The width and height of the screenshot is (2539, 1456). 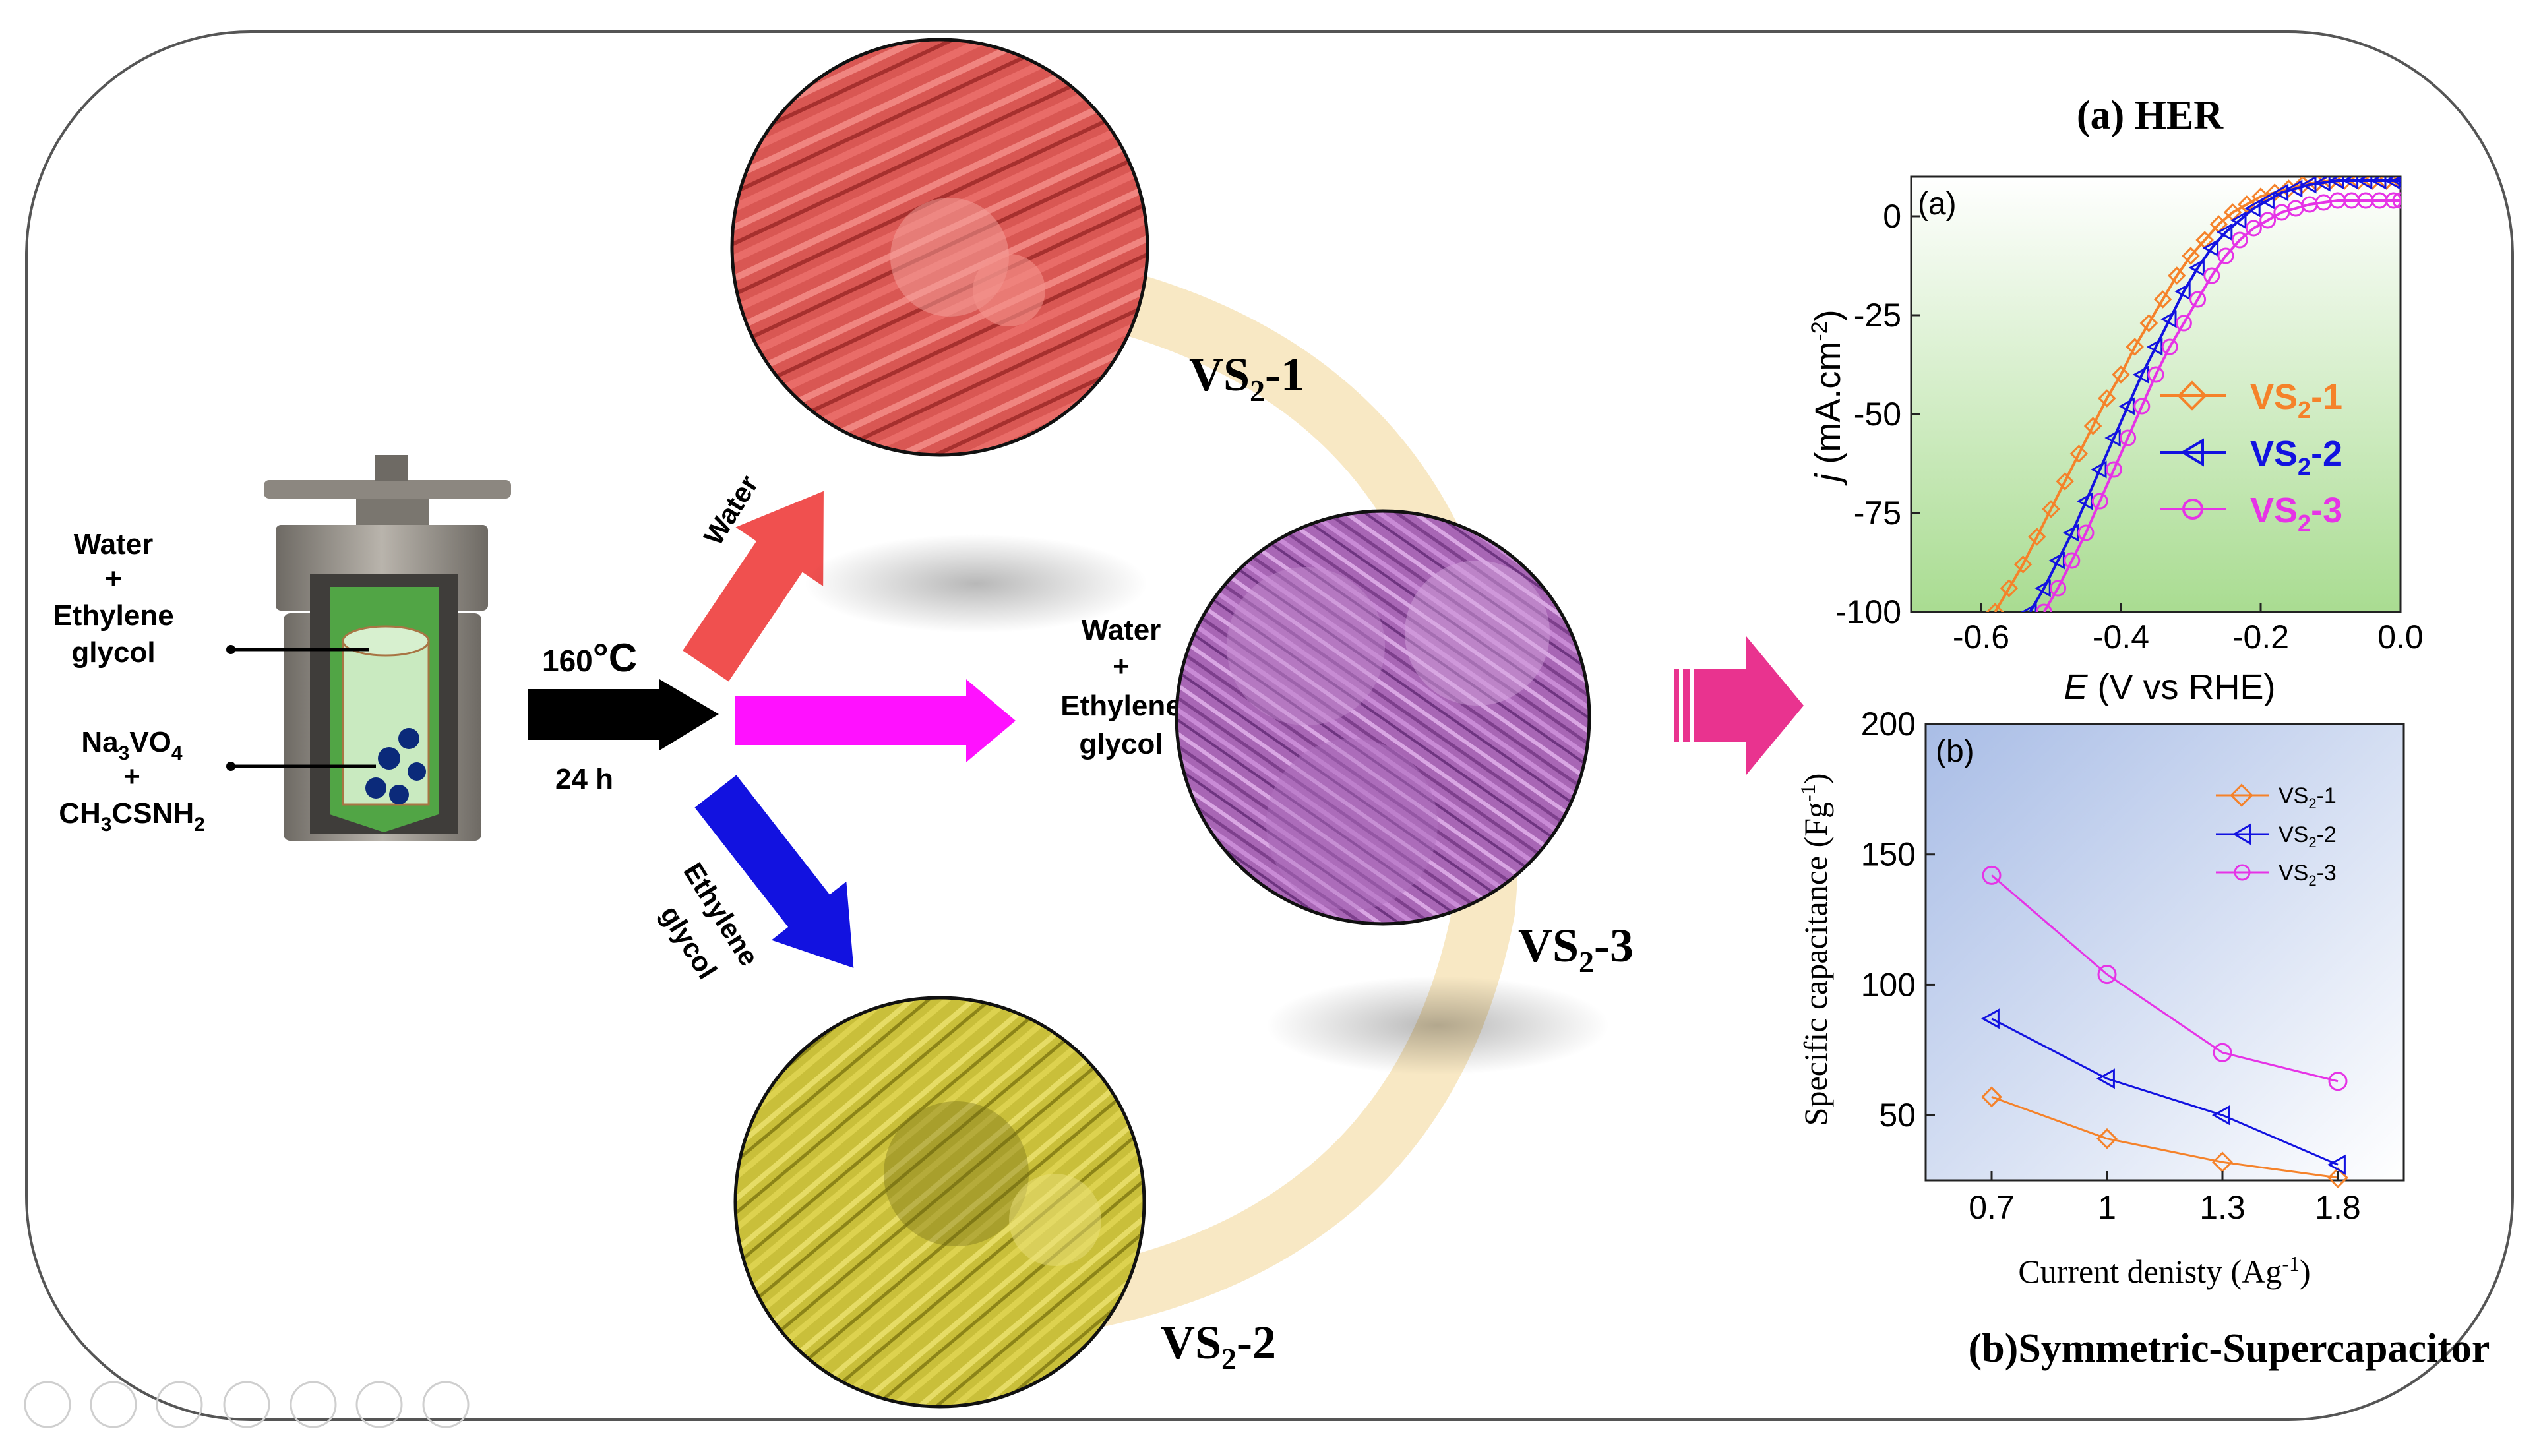 I want to click on her-heading: (a) HER, so click(x=2150, y=116).